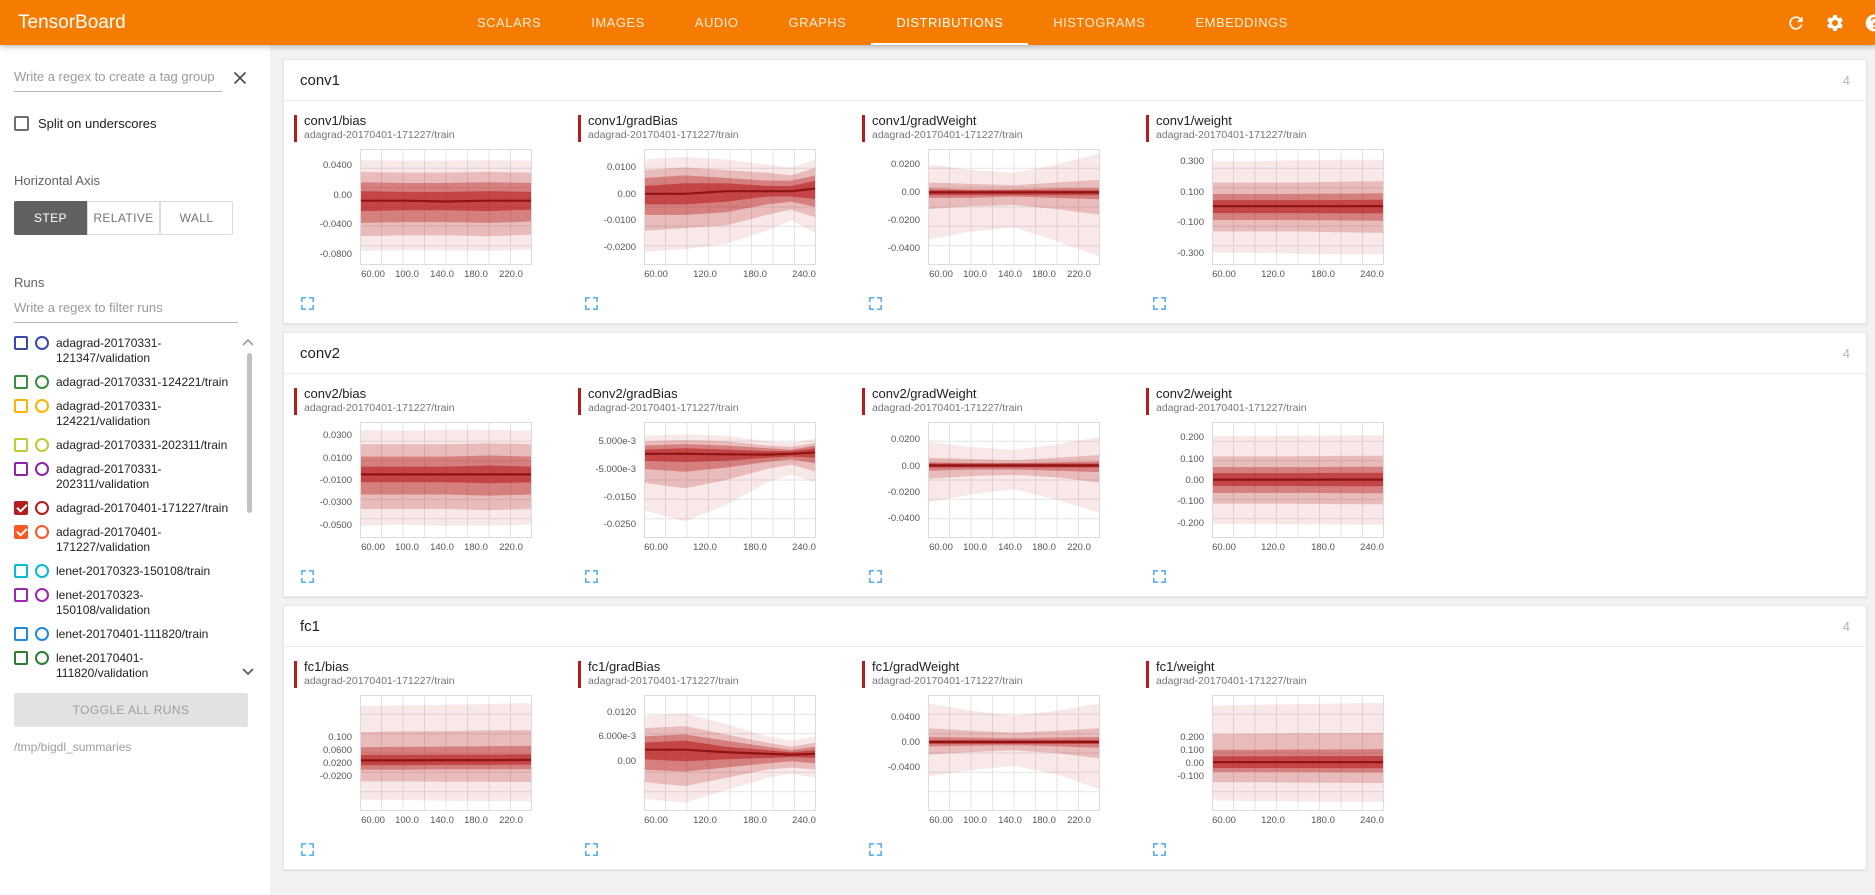 The height and width of the screenshot is (895, 1875). Describe the element at coordinates (248, 672) in the screenshot. I see `scroll-down-icon` at that location.